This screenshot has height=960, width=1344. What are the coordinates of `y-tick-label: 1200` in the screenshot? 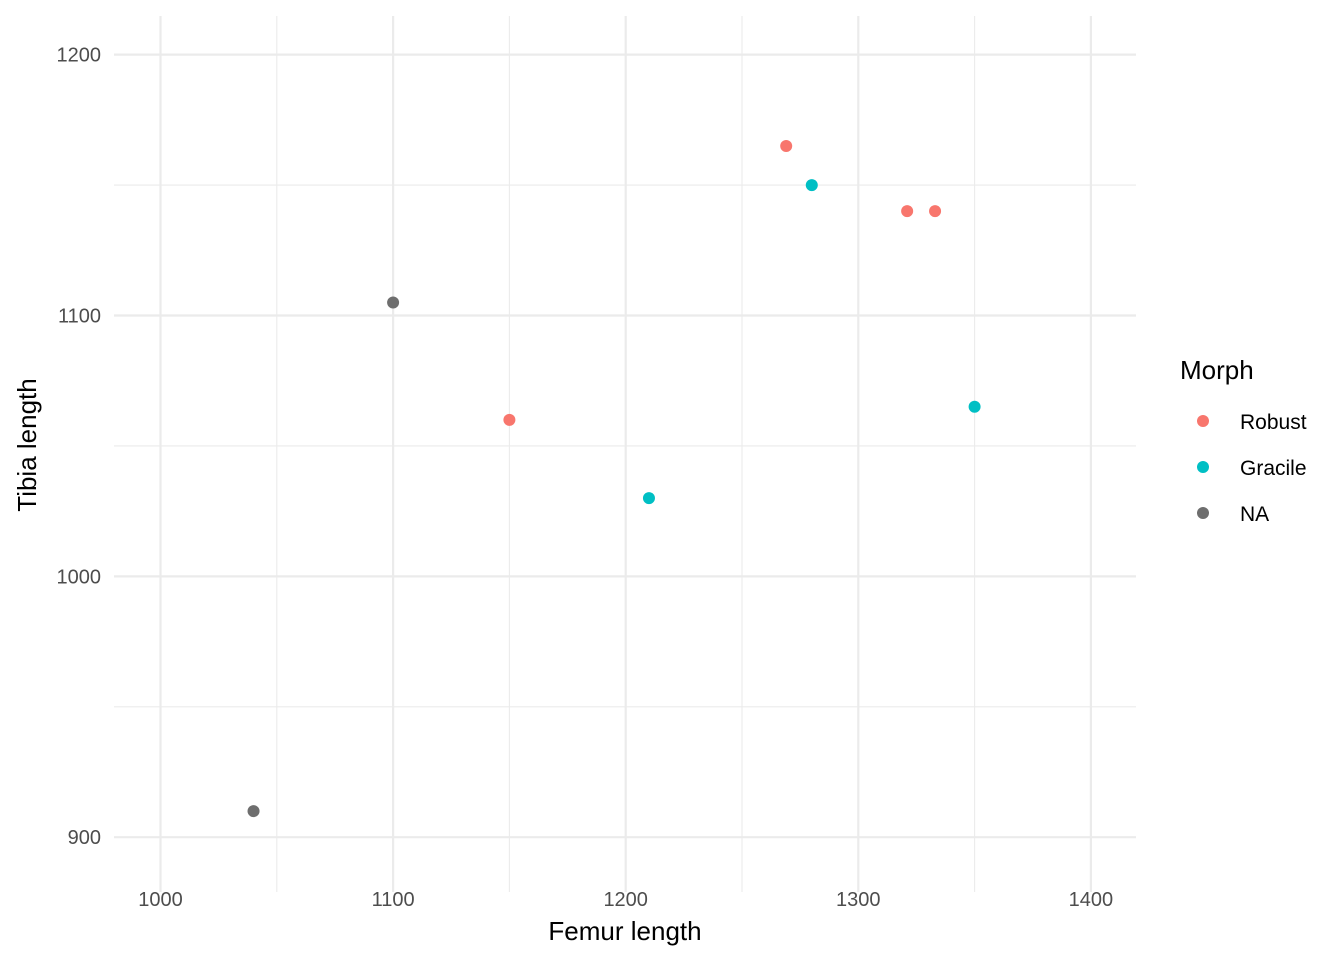 It's located at (79, 56).